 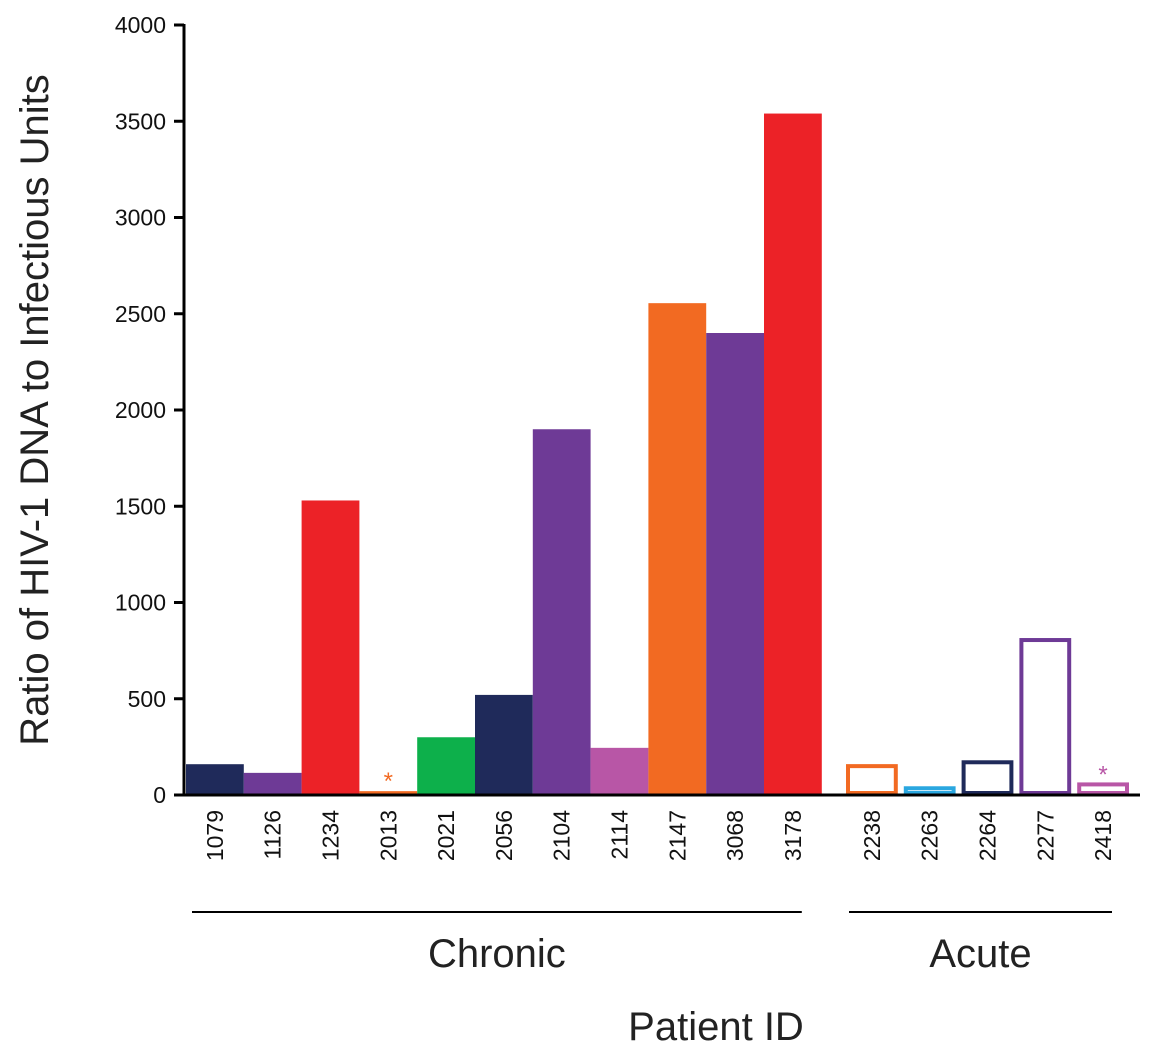 What do you see at coordinates (504, 744) in the screenshot?
I see `bar-2056` at bounding box center [504, 744].